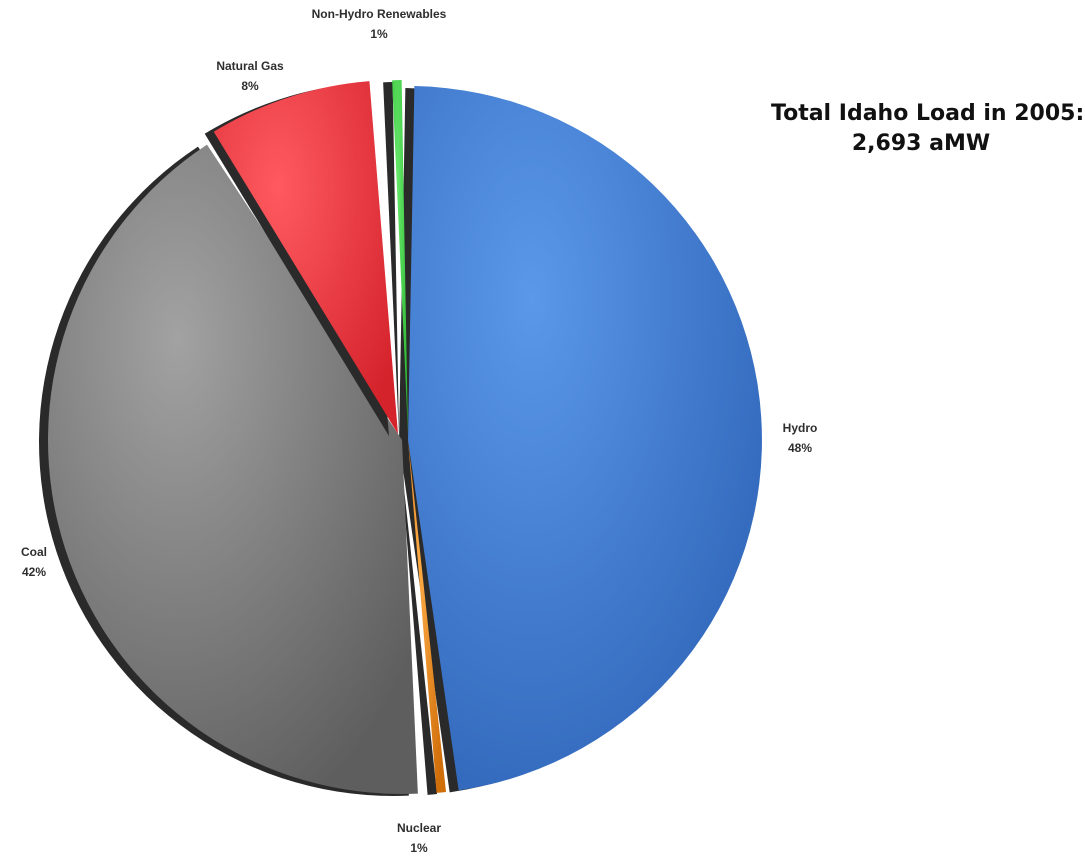  Describe the element at coordinates (379, 24) in the screenshot. I see `slice-label-non-hydro-renewables: Non-Hydro Renewables 1%` at that location.